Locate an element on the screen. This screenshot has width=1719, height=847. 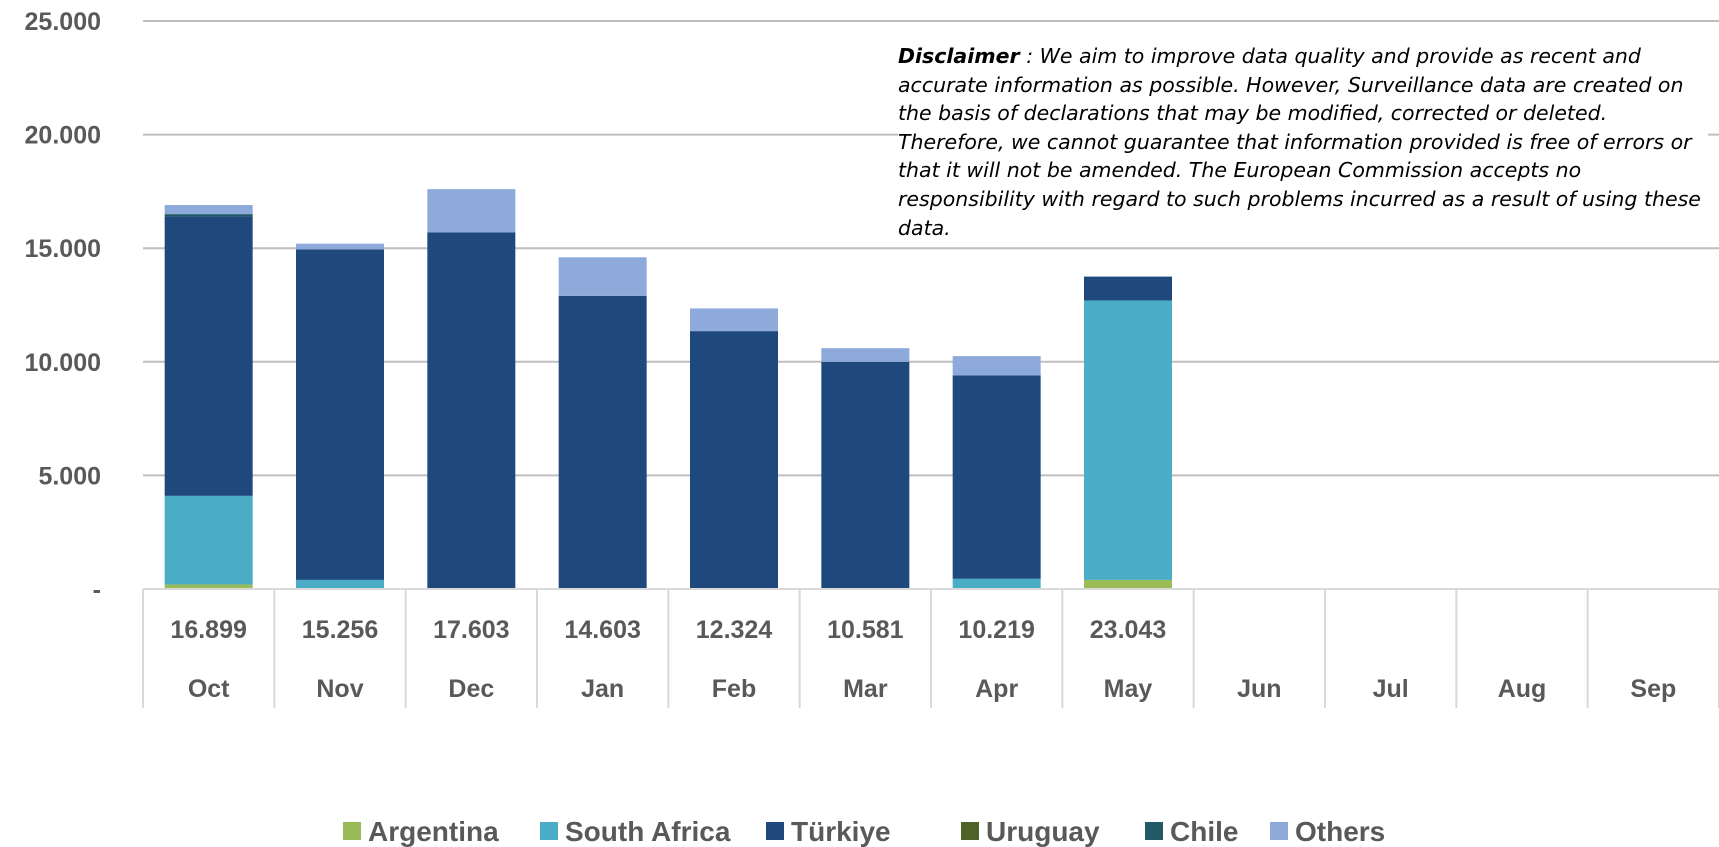
y-tick-label: - is located at coordinates (97, 590).